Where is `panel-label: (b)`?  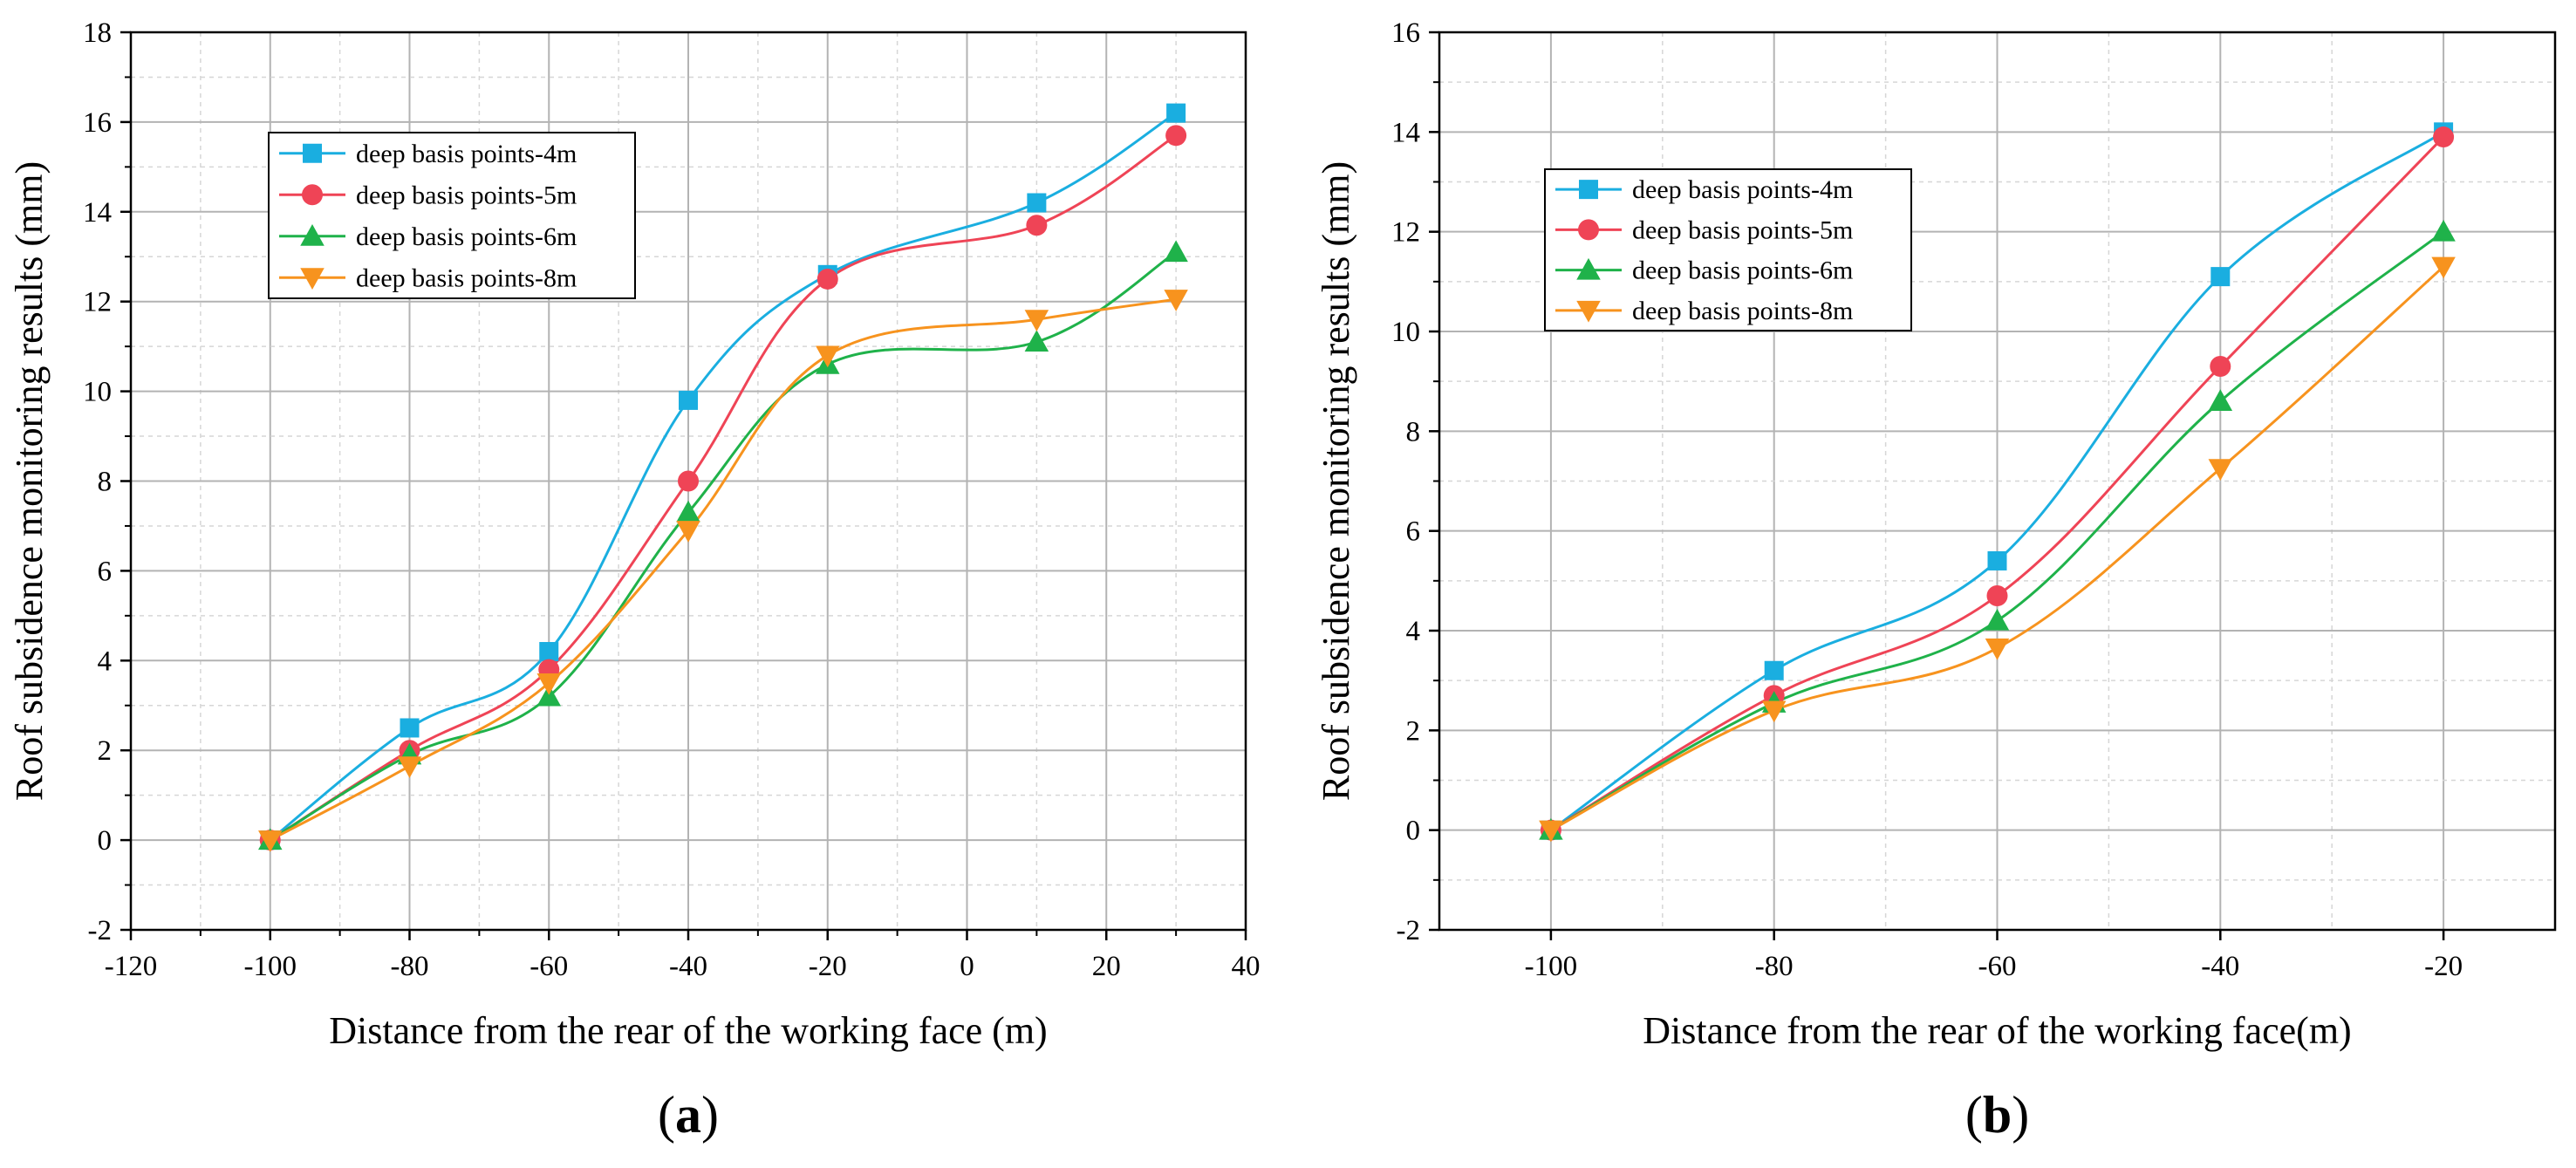
panel-label: (b) is located at coordinates (1997, 1115).